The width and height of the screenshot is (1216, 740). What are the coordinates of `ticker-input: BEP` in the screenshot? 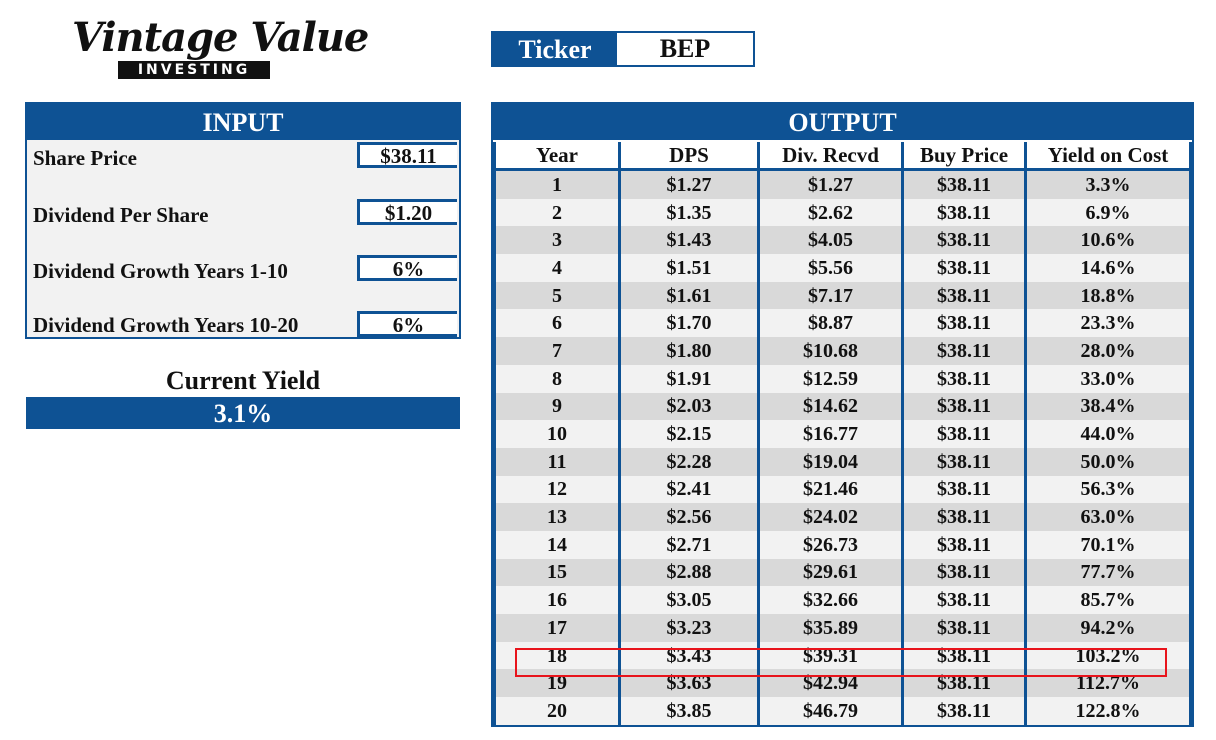 It's located at (685, 48).